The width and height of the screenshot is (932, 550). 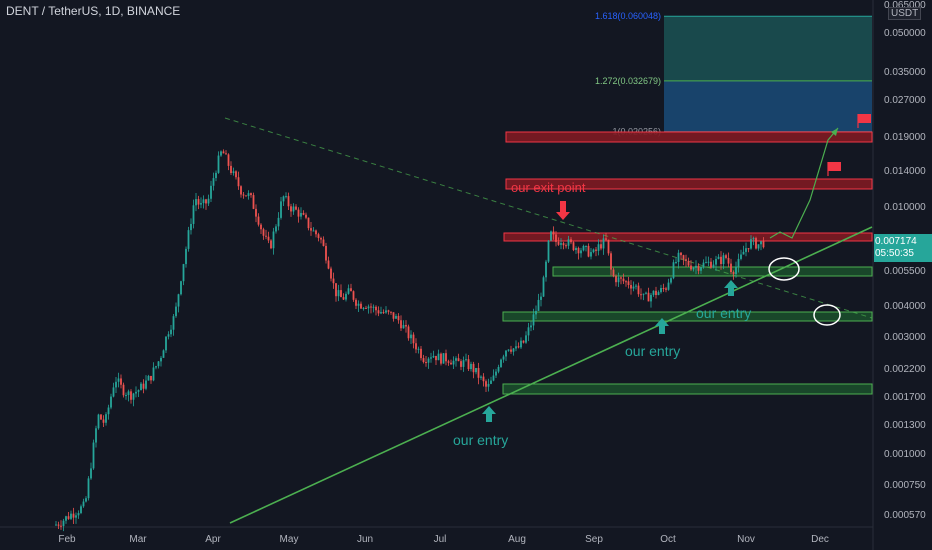 What do you see at coordinates (440, 539) in the screenshot?
I see `x-tick-label: Jul` at bounding box center [440, 539].